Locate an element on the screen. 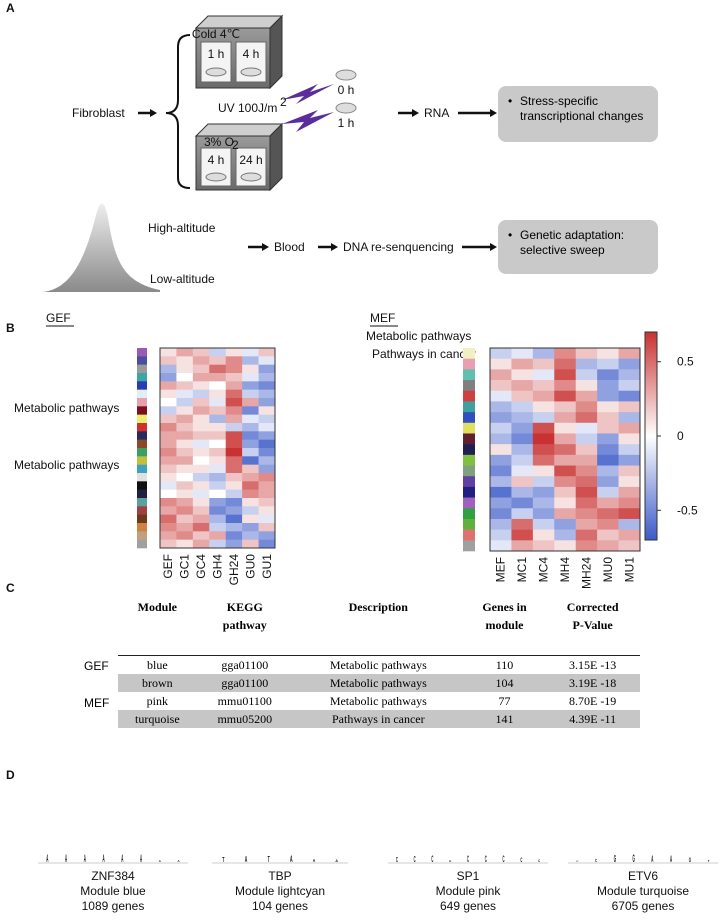  colorbar-tick-label: 0.5 is located at coordinates (685, 362).